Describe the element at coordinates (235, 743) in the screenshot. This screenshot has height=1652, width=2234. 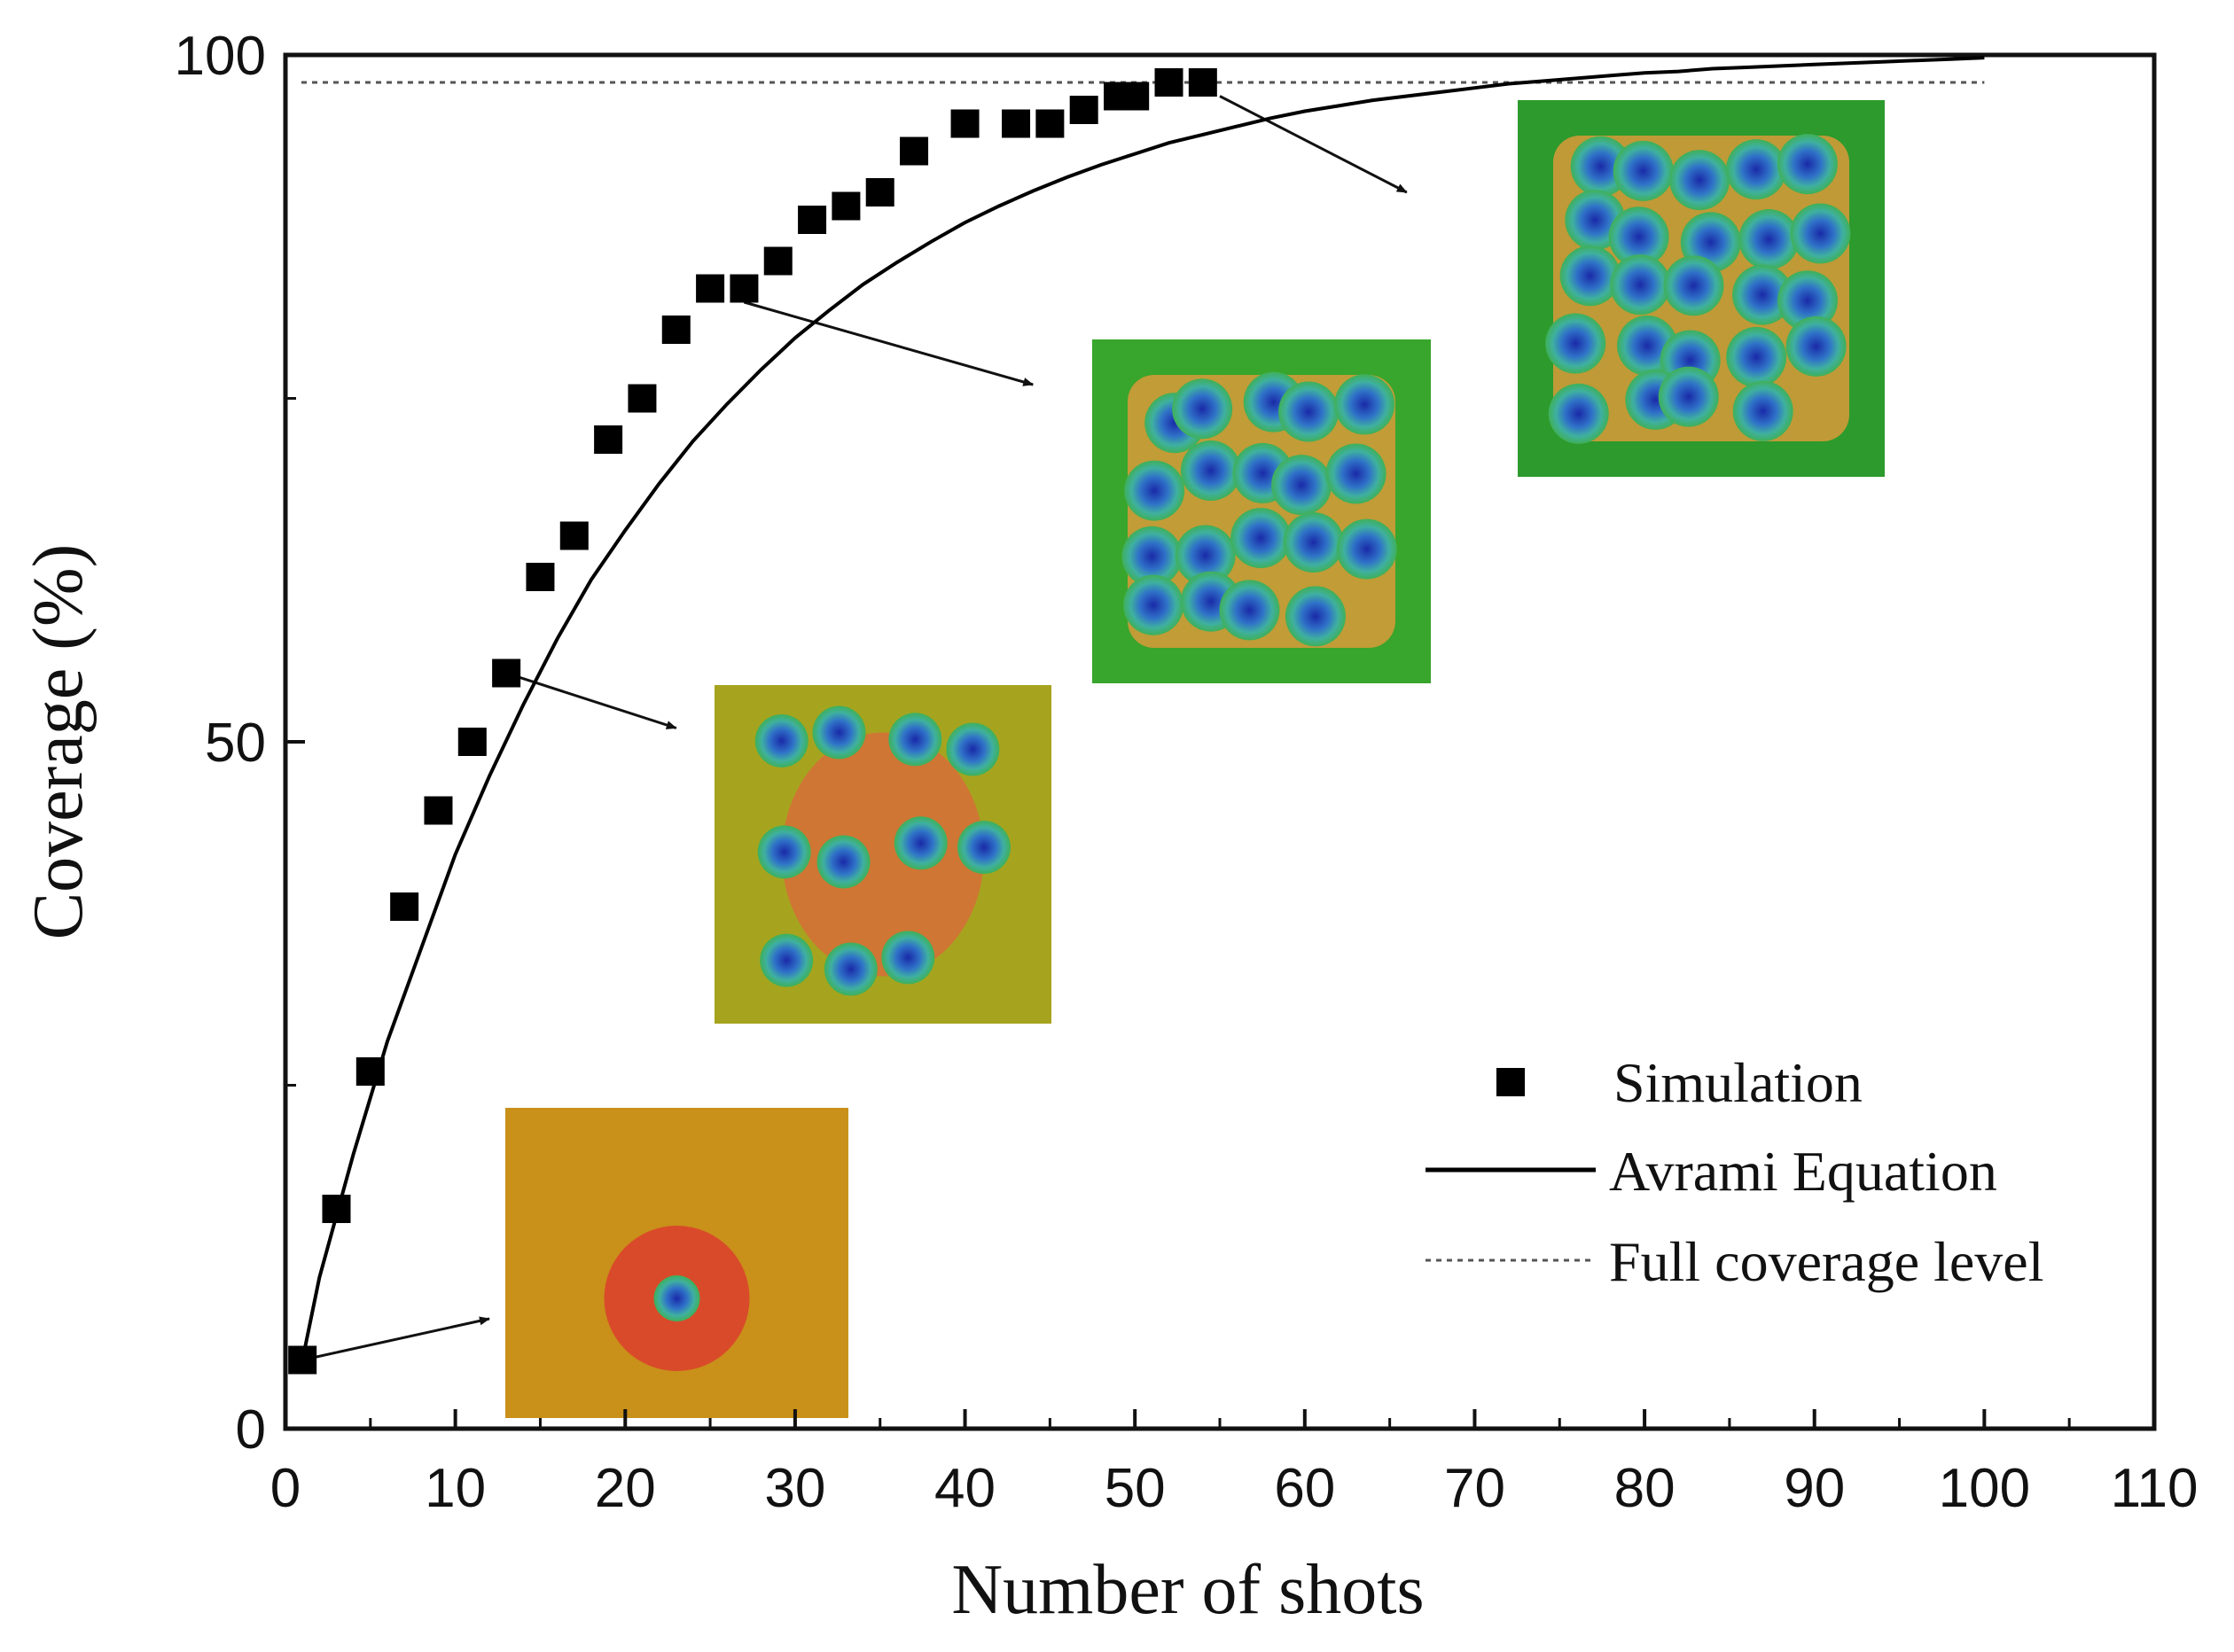
I see `y-tick-label-50: 50` at that location.